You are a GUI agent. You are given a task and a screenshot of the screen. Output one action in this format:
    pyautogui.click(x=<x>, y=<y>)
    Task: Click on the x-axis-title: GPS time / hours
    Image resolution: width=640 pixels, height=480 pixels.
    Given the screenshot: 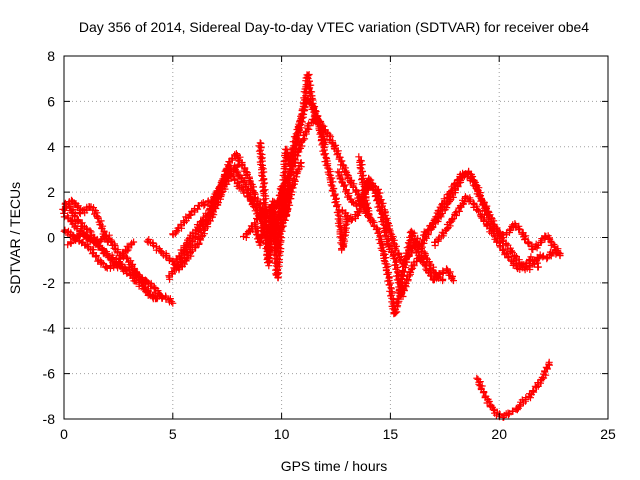 What is the action you would take?
    pyautogui.click(x=334, y=466)
    